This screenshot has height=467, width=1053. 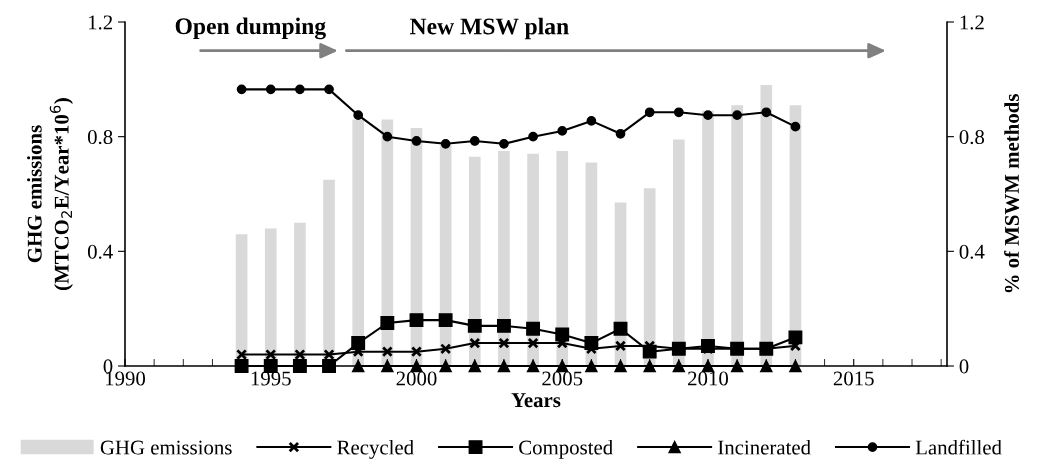 What do you see at coordinates (1012, 193) in the screenshot?
I see `y2-axis-title: % of MSWM methods` at bounding box center [1012, 193].